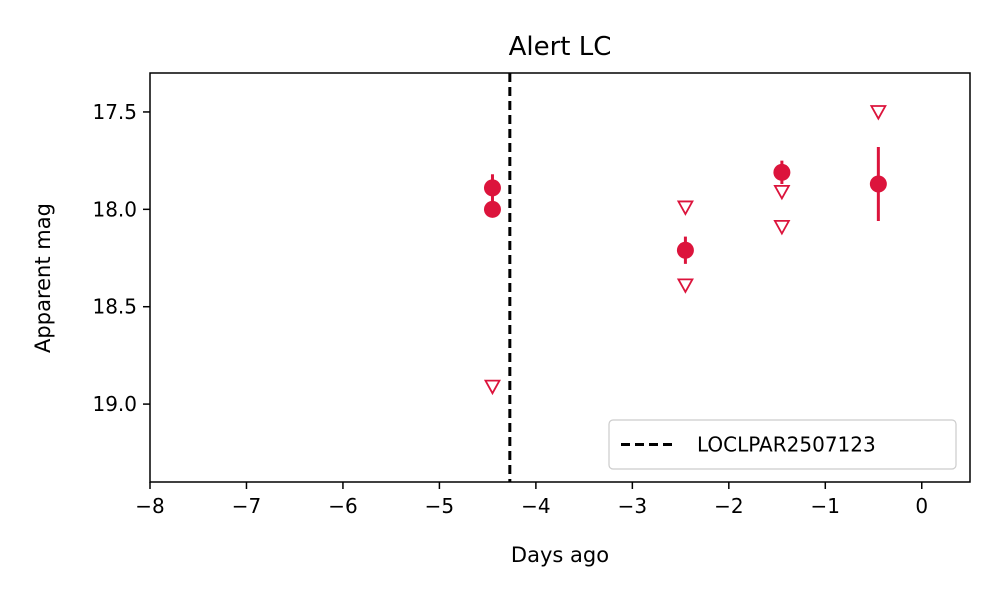 The height and width of the screenshot is (600, 1000). Describe the element at coordinates (535, 506) in the screenshot. I see `x-tick-label: −4` at that location.